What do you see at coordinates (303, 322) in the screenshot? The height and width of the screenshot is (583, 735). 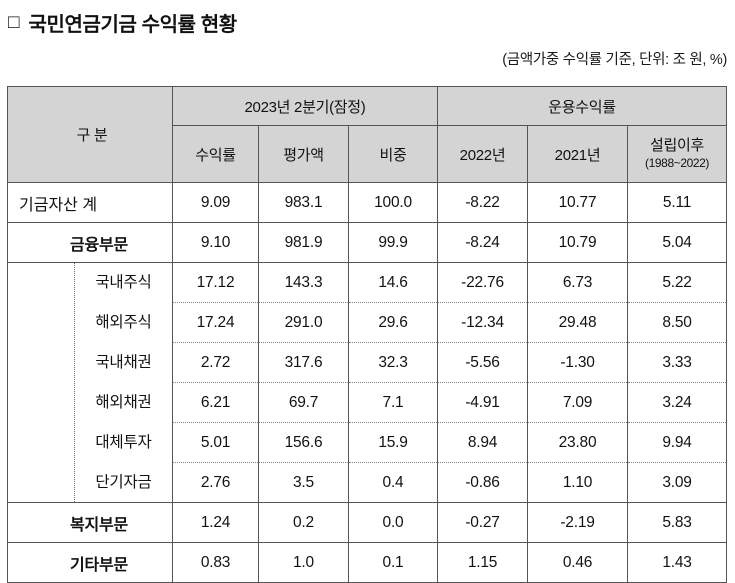 I see `cell-value: 291.0` at bounding box center [303, 322].